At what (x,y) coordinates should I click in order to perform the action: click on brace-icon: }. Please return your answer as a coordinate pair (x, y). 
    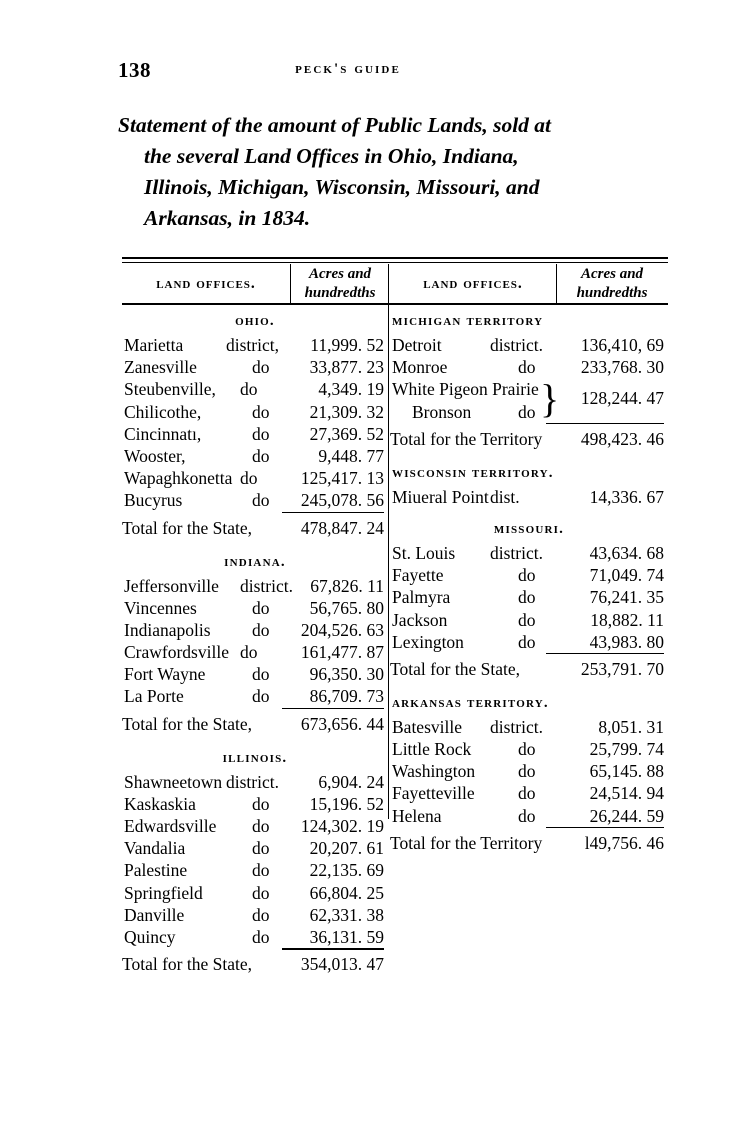
    Looking at the image, I should click on (550, 399).